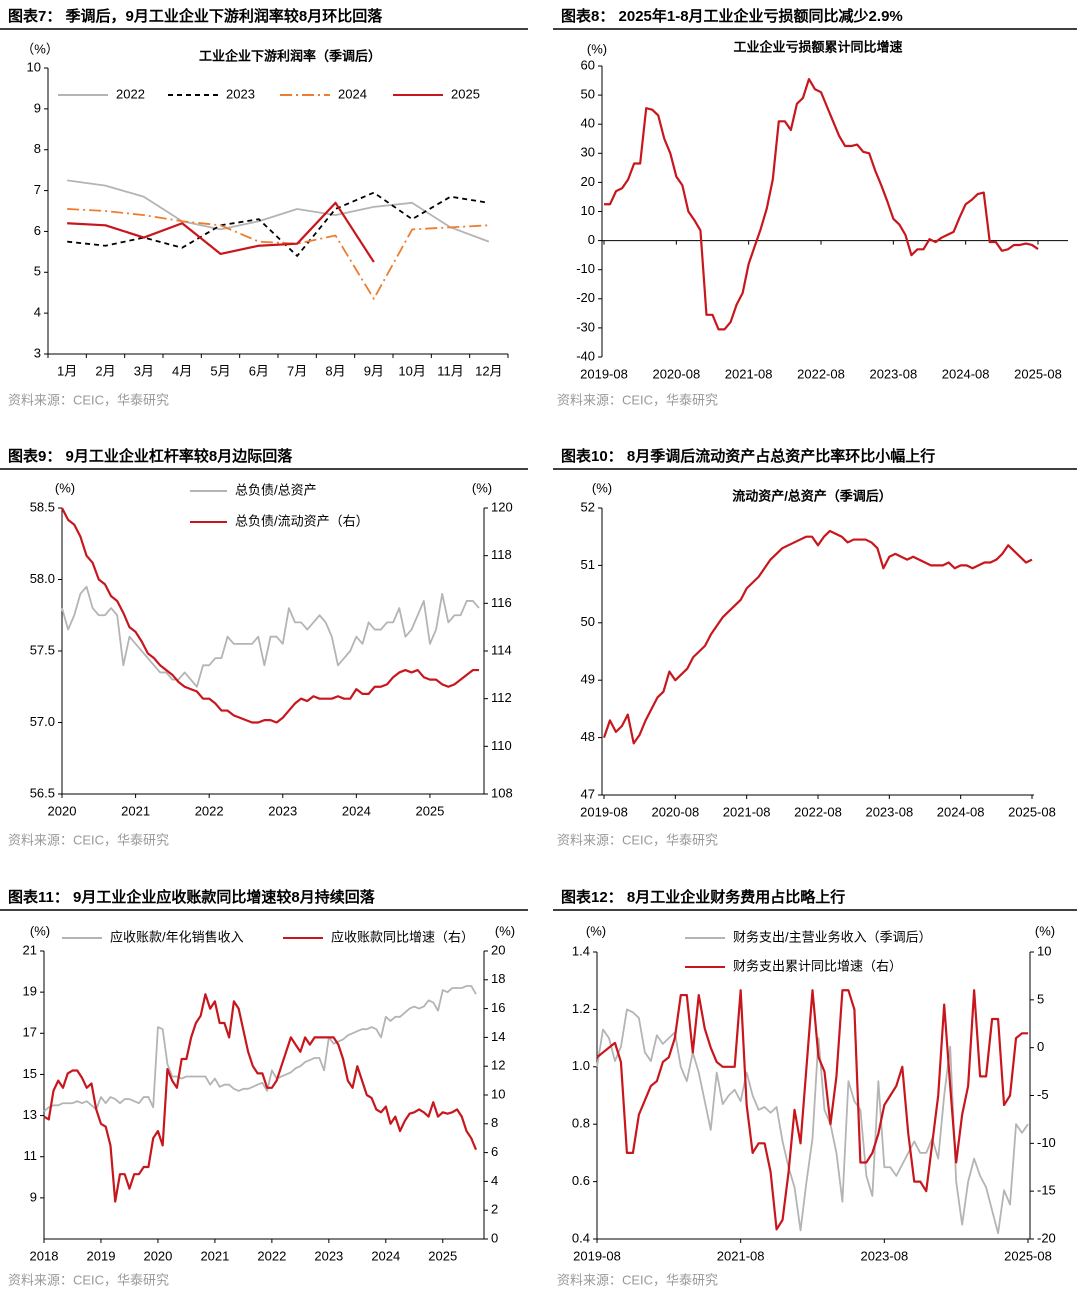 The width and height of the screenshot is (1080, 1298). Describe the element at coordinates (37, 107) in the screenshot. I see `y-tick-label: 9` at that location.